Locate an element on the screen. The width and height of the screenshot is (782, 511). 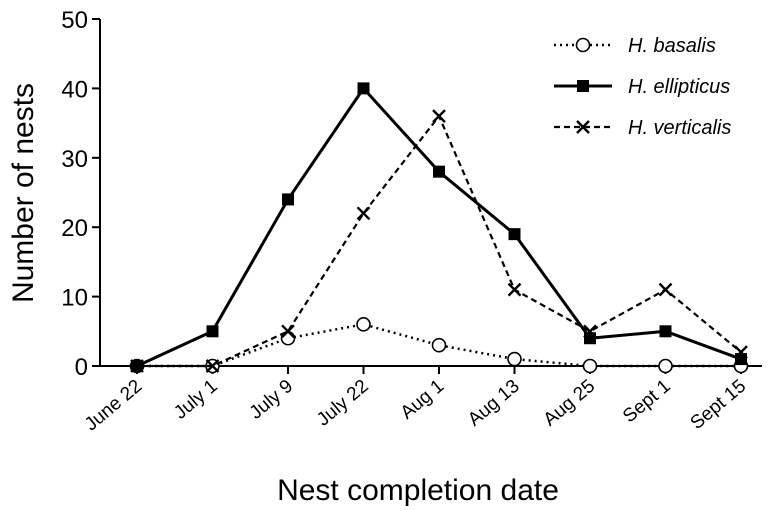
x-tick-label: Sept 1 is located at coordinates (647, 401).